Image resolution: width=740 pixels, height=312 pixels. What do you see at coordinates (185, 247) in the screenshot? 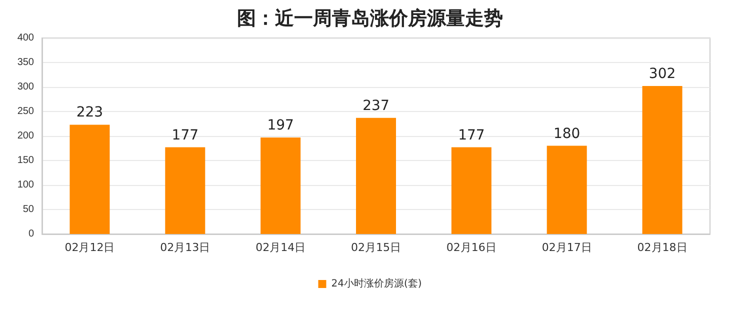
I see `x-tick-label: 02月13日` at bounding box center [185, 247].